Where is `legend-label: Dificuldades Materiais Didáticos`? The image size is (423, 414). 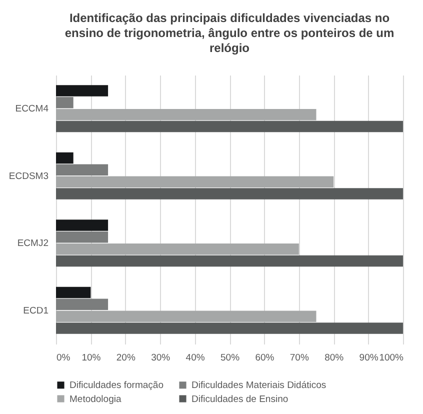 legend-label: Dificuldades Materiais Didáticos is located at coordinates (259, 386).